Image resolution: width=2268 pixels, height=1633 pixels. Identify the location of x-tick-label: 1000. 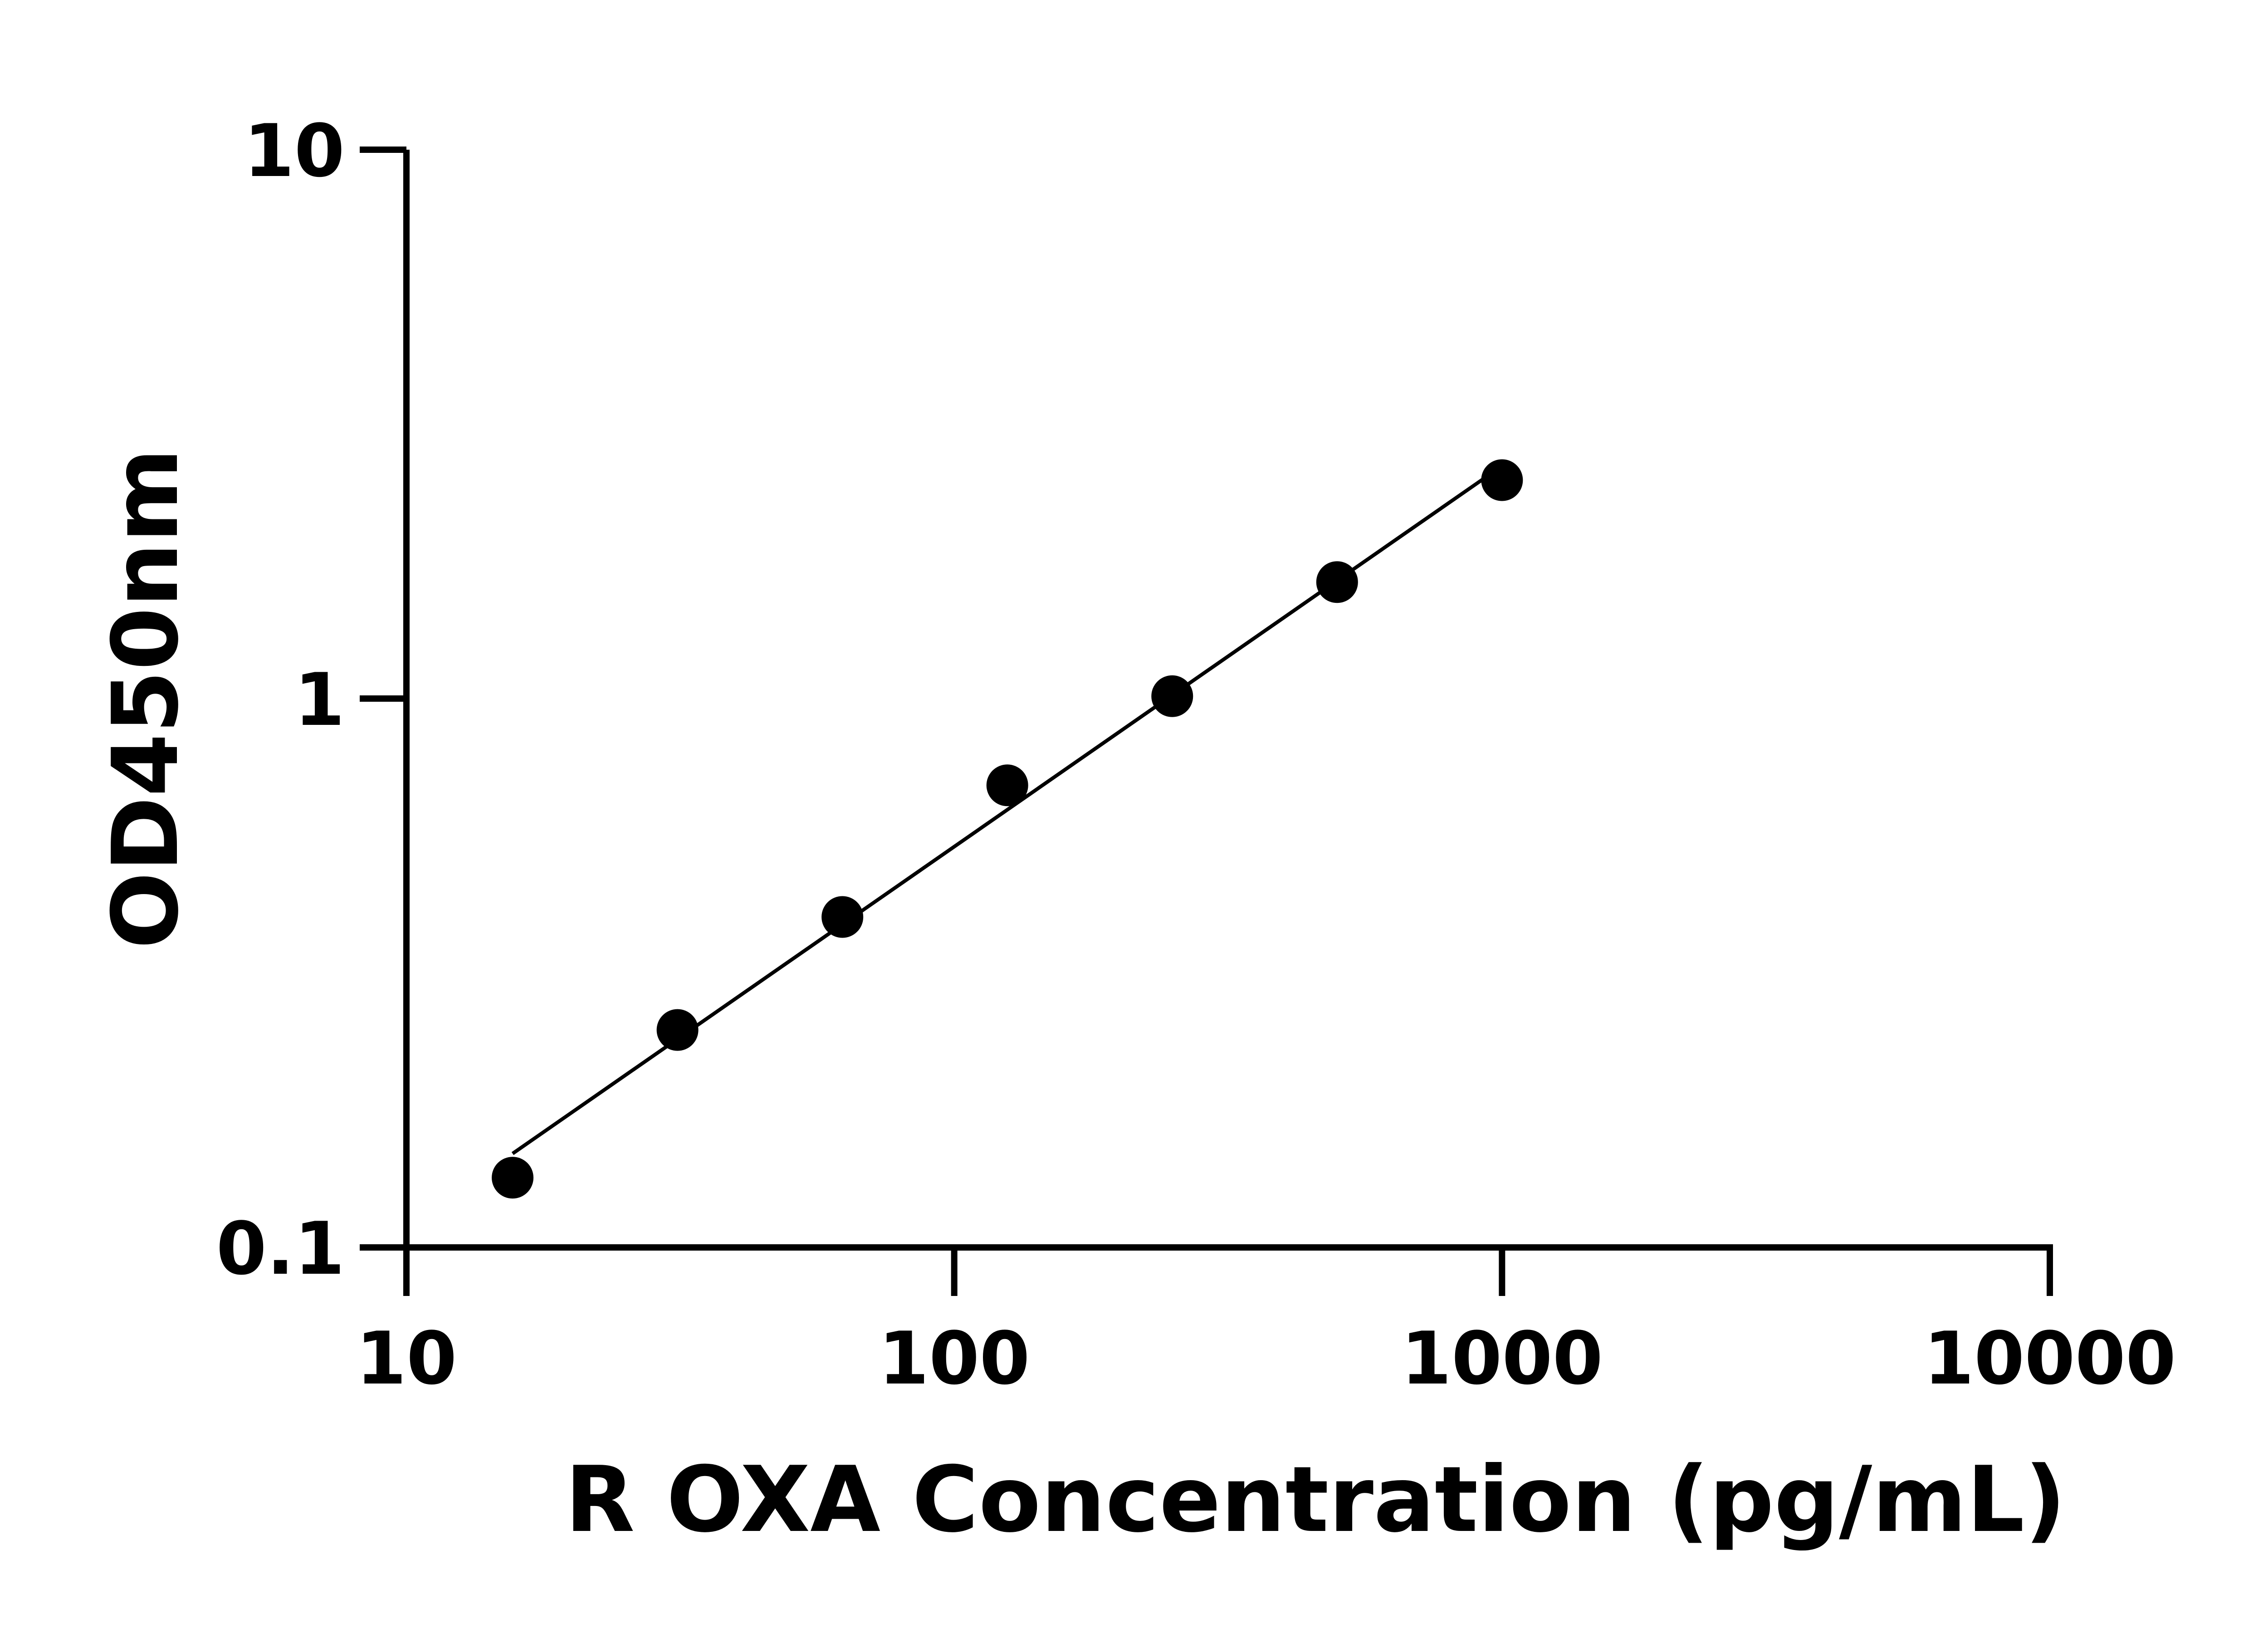
(1502, 1358).